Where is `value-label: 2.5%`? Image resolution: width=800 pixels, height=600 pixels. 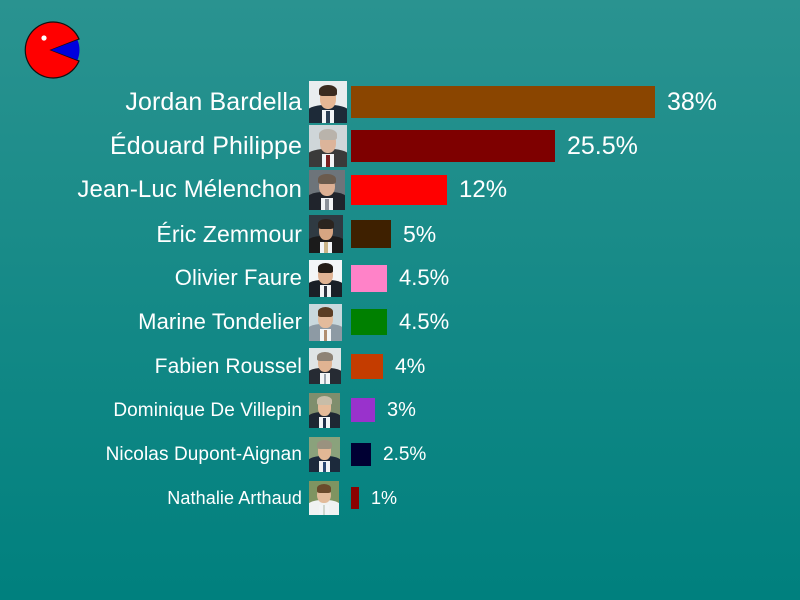 value-label: 2.5% is located at coordinates (405, 454).